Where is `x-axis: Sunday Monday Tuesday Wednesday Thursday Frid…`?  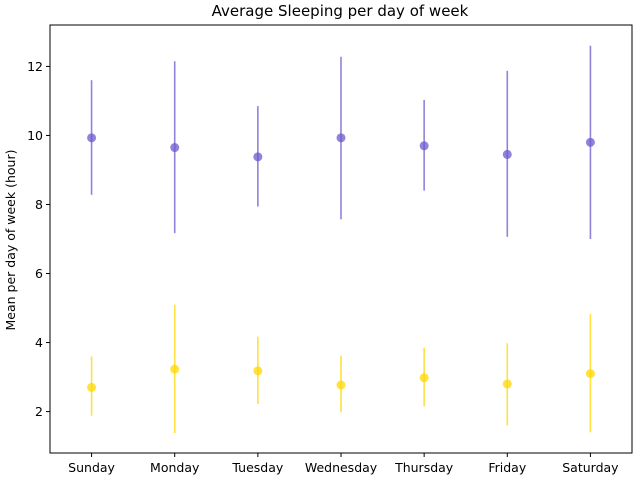 x-axis: Sunday Monday Tuesday Wednesday Thursday Frid… is located at coordinates (343, 464).